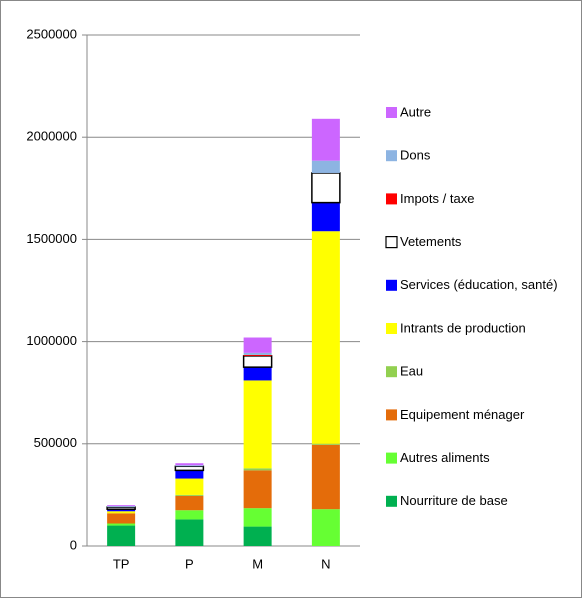 The width and height of the screenshot is (582, 598). Describe the element at coordinates (73, 544) in the screenshot. I see `y-tick-label: 0` at that location.